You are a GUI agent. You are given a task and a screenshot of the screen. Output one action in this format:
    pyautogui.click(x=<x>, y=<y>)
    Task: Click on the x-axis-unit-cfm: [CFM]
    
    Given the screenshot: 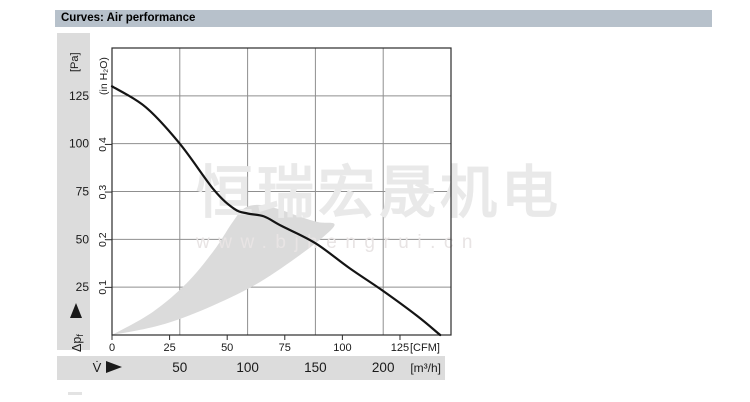 What is the action you would take?
    pyautogui.click(x=425, y=348)
    